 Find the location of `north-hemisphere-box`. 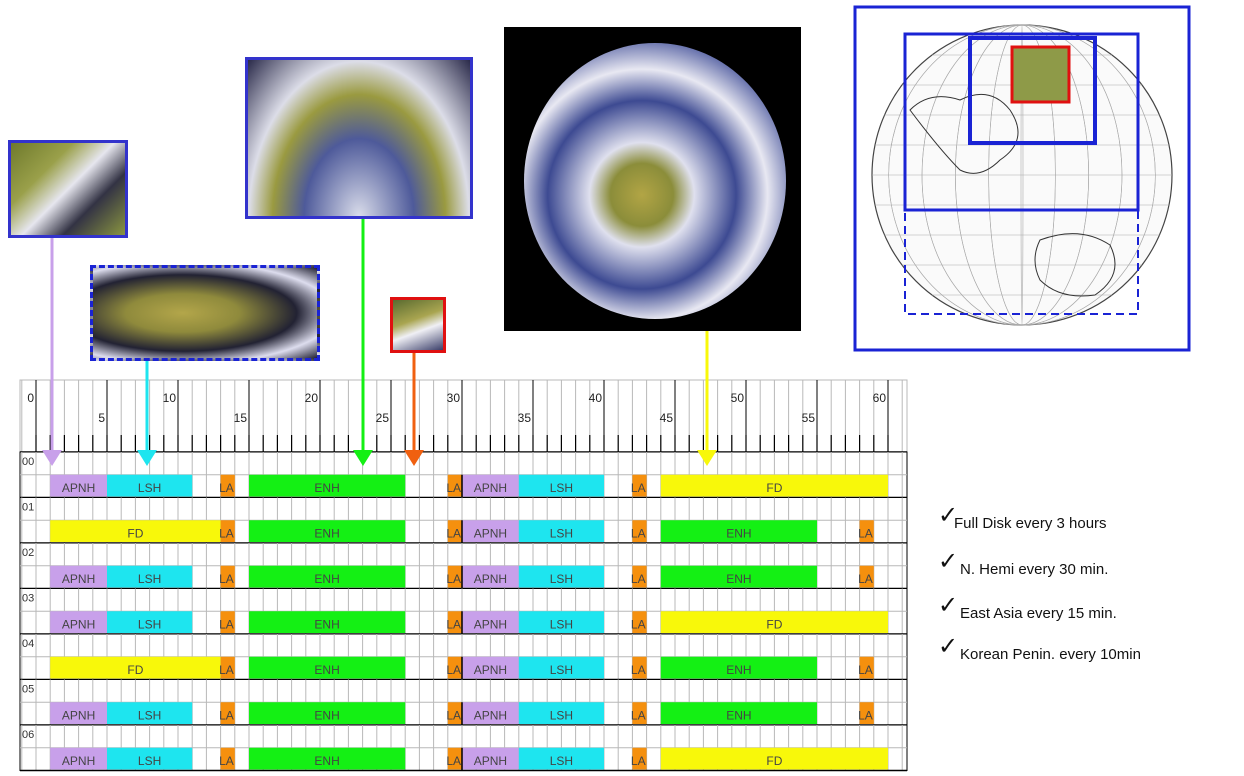

north-hemisphere-box is located at coordinates (1021, 122).